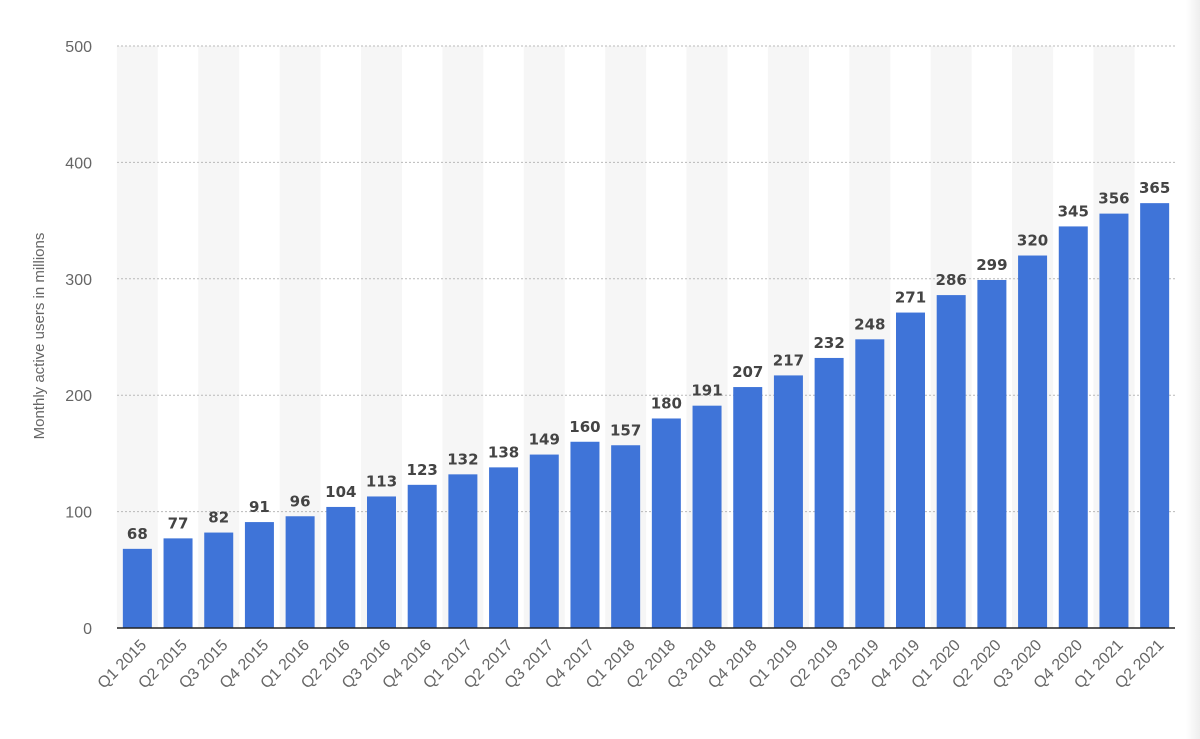  Describe the element at coordinates (78, 280) in the screenshot. I see `y-tick-label: 300` at that location.